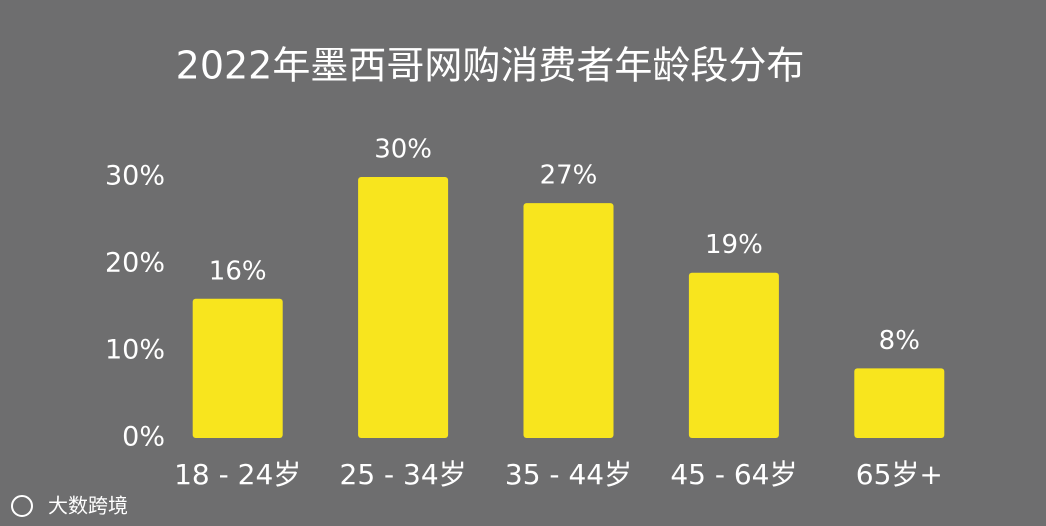 The image size is (1046, 526). What do you see at coordinates (733, 474) in the screenshot?
I see `x-tick-label: 45 - 64岁` at bounding box center [733, 474].